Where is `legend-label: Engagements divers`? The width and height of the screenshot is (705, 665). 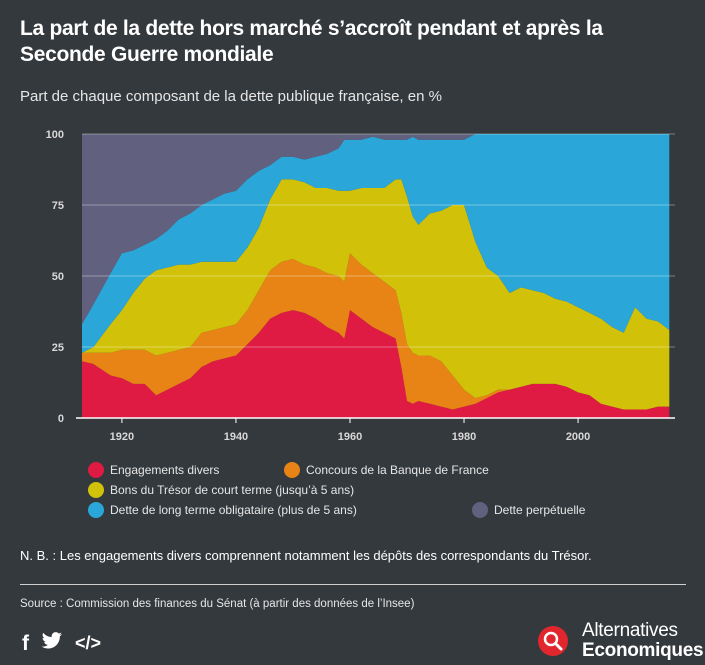
legend-label: Engagements divers is located at coordinates (165, 470).